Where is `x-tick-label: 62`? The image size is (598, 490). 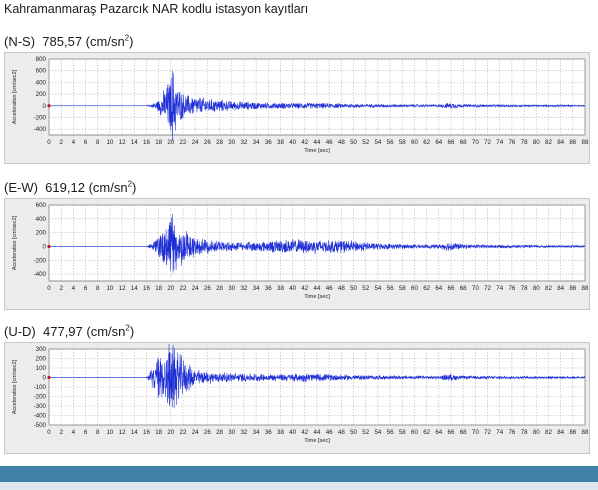 x-tick-label: 62 is located at coordinates (426, 142).